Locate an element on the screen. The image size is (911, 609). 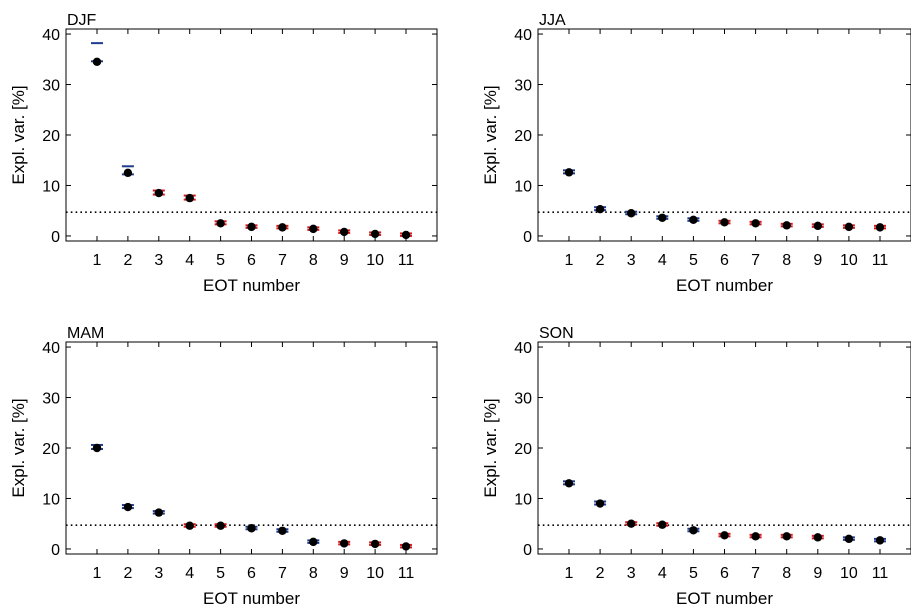
panel-title: JJA is located at coordinates (552, 20).